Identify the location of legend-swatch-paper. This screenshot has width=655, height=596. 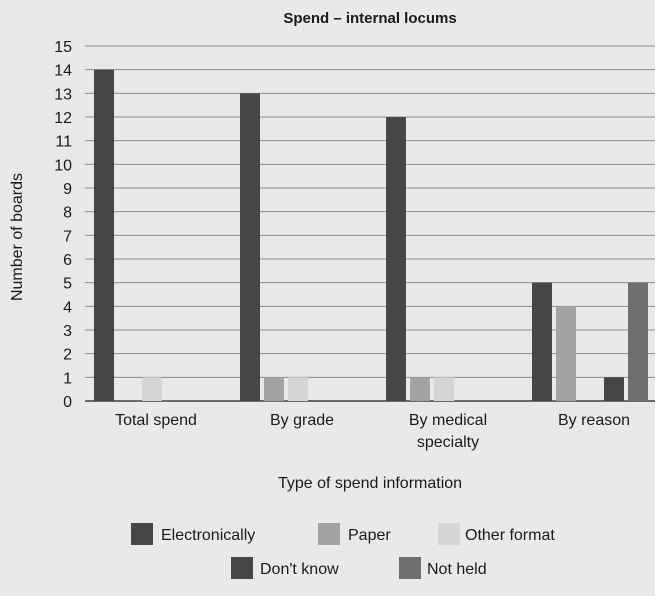
(329, 534).